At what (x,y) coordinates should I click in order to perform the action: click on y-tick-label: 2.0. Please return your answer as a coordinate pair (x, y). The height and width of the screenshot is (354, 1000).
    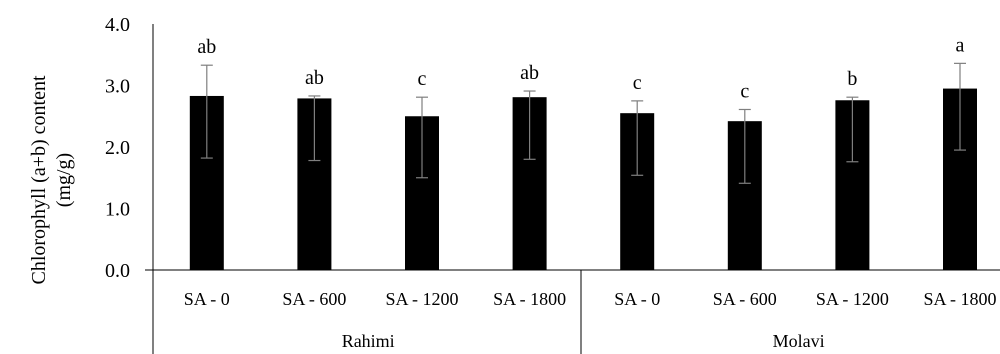
    Looking at the image, I should click on (117, 148).